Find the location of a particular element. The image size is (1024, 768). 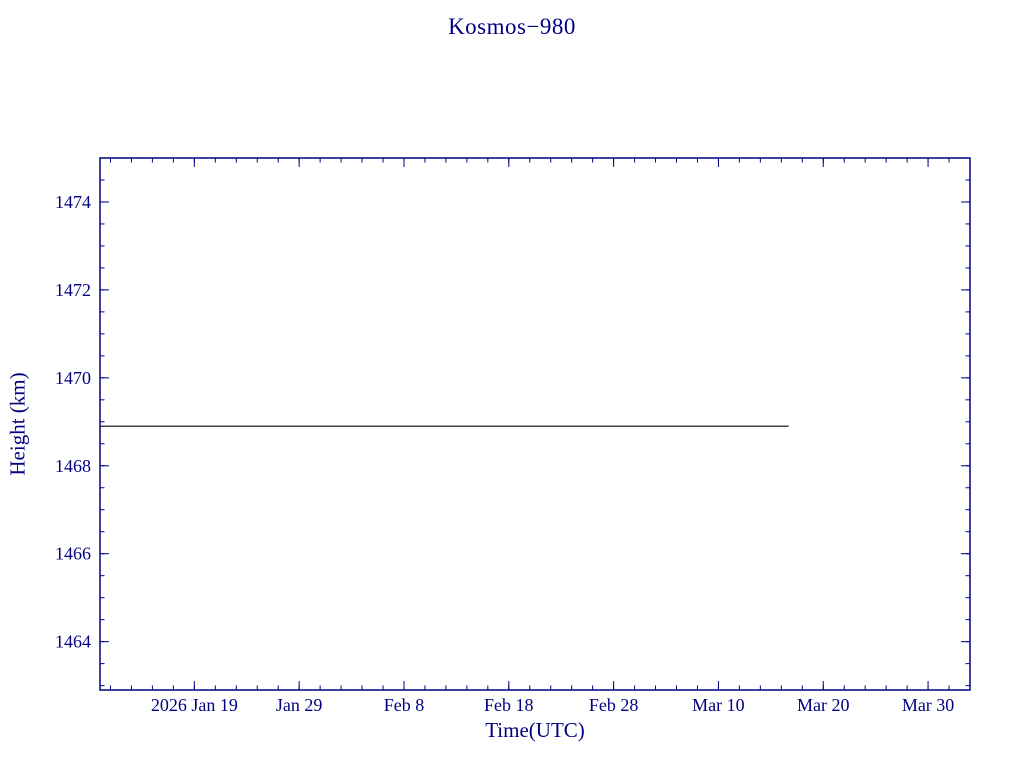

chart-title: Kosmos−980 is located at coordinates (512, 26).